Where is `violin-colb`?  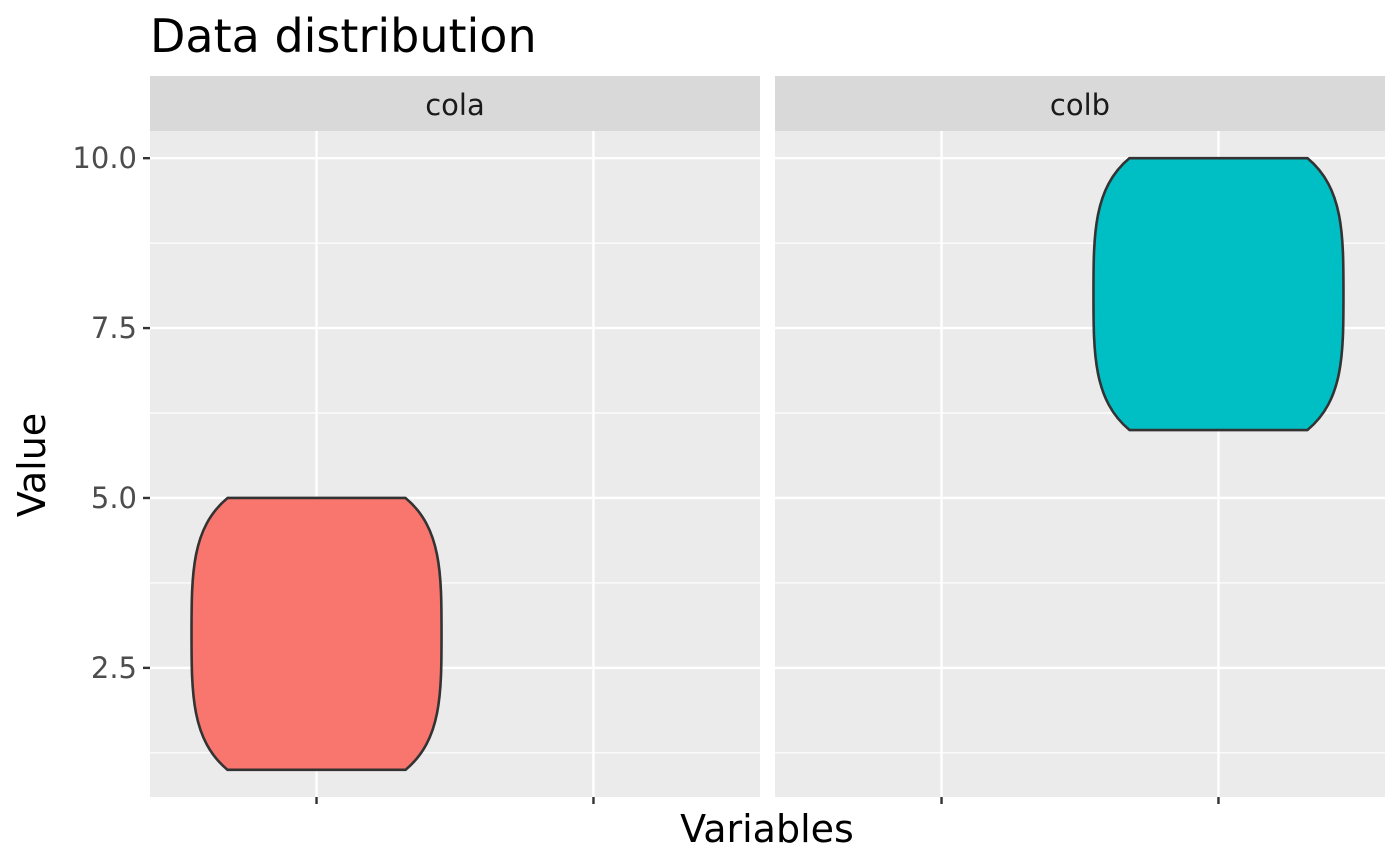 violin-colb is located at coordinates (1218, 294).